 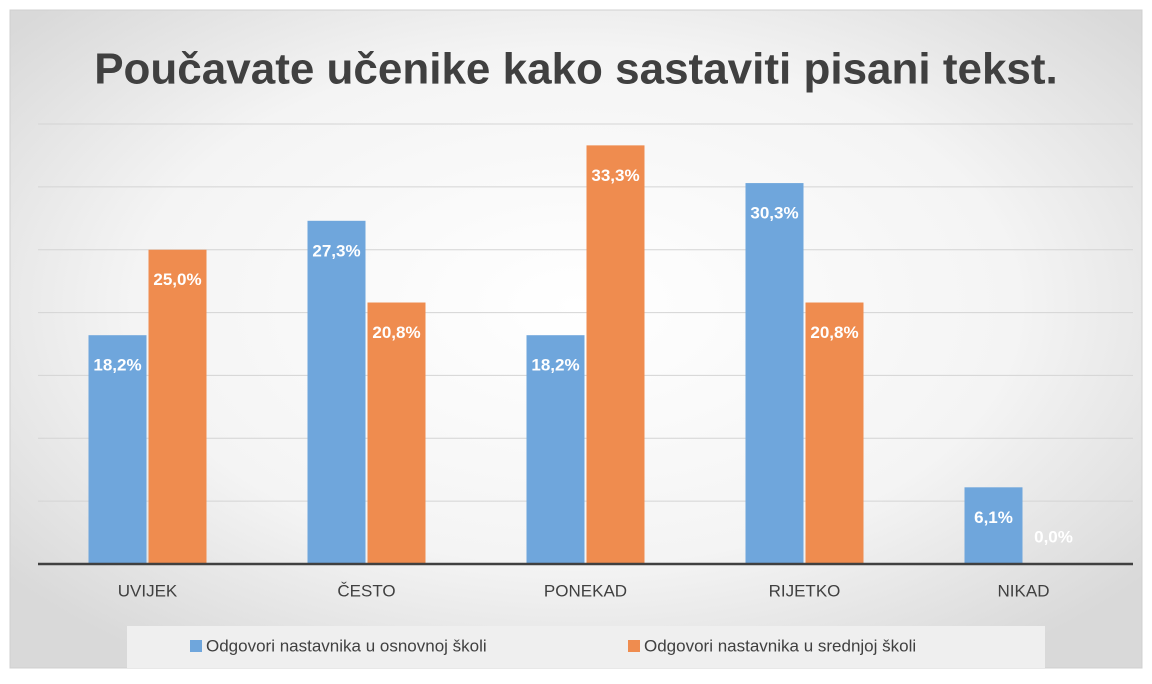 What do you see at coordinates (1053, 536) in the screenshot?
I see `value-label: 0,0%` at bounding box center [1053, 536].